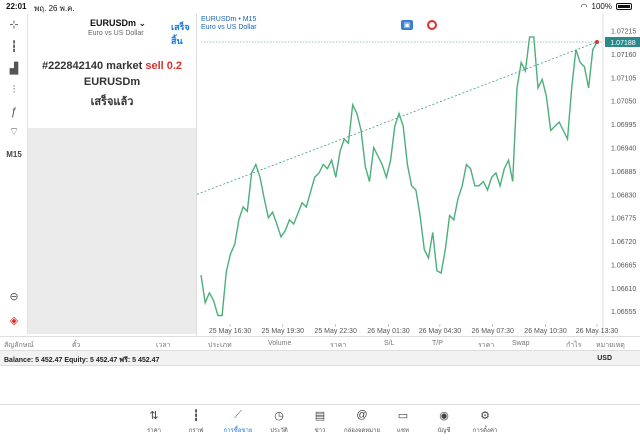 This screenshot has height=447, width=640. I want to click on nav-trade: ⟋ การซื้อขาย, so click(238, 422).